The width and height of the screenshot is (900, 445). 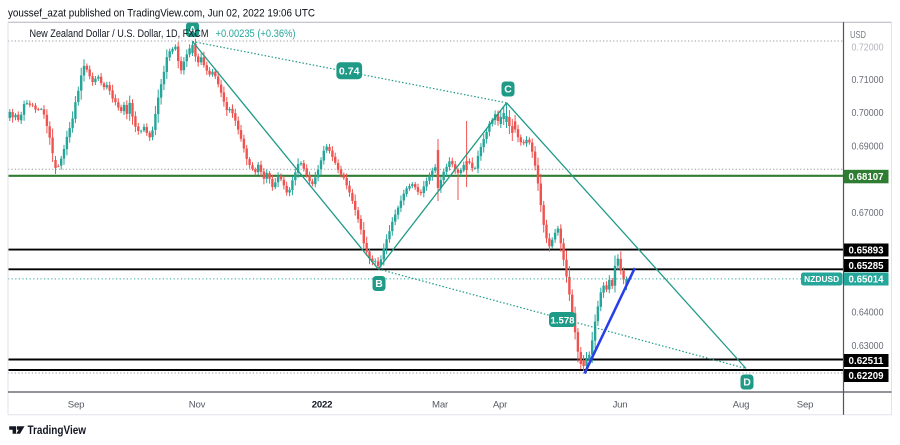 I want to click on svg-text: 0.65014, so click(x=866, y=280).